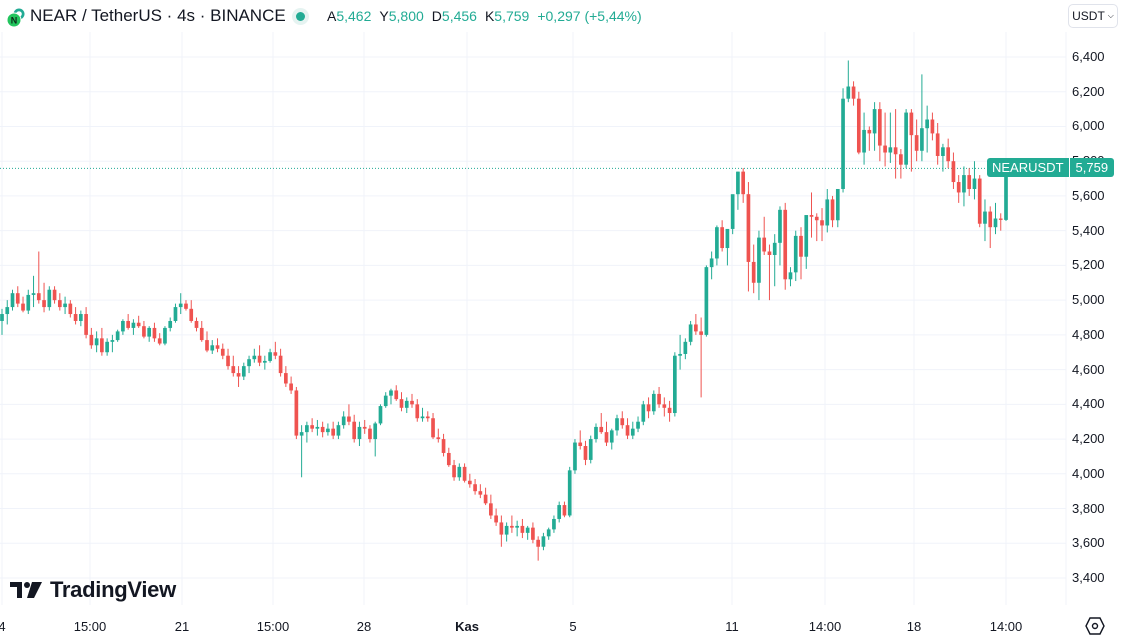 Image resolution: width=1123 pixels, height=640 pixels. Describe the element at coordinates (406, 16) in the screenshot. I see `high-value: 5,800` at that location.